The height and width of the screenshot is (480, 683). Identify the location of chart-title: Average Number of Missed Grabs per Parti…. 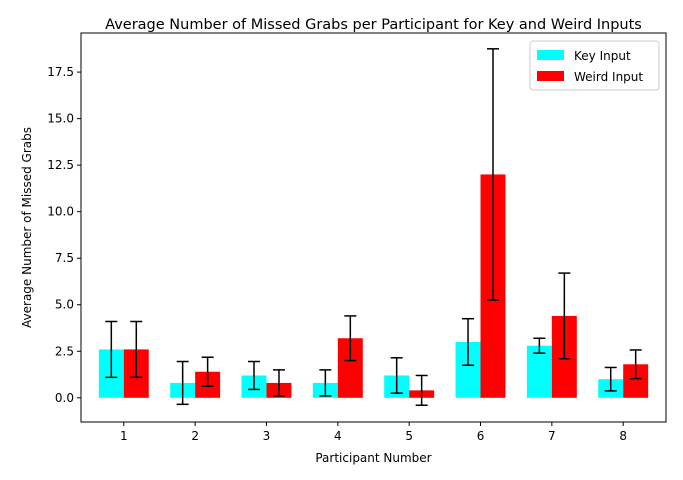
(373, 25).